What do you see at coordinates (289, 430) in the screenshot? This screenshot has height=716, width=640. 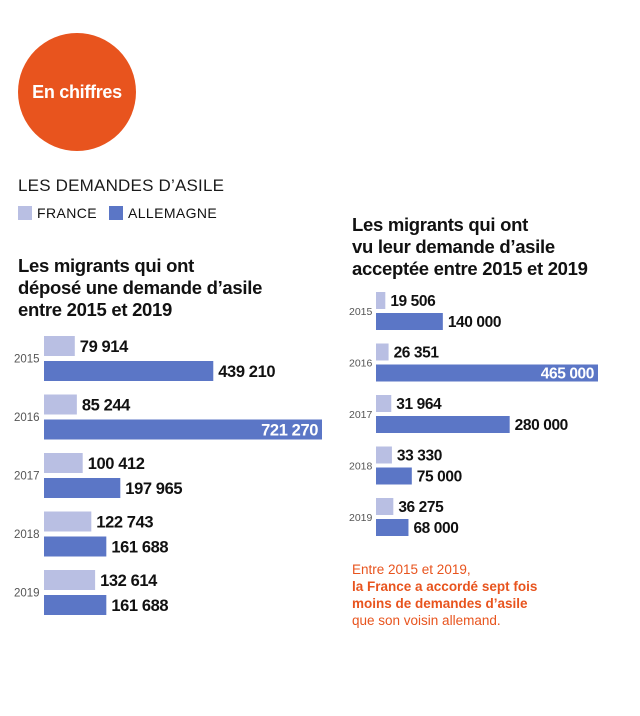 I see `data-label-allemagne-2016: 721 270` at bounding box center [289, 430].